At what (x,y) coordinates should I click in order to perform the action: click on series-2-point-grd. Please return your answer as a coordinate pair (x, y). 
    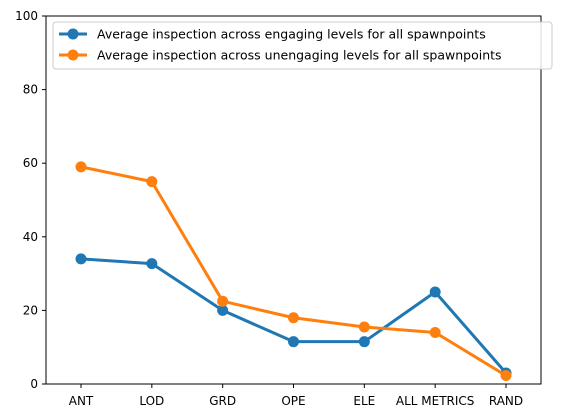
    Looking at the image, I should click on (223, 301).